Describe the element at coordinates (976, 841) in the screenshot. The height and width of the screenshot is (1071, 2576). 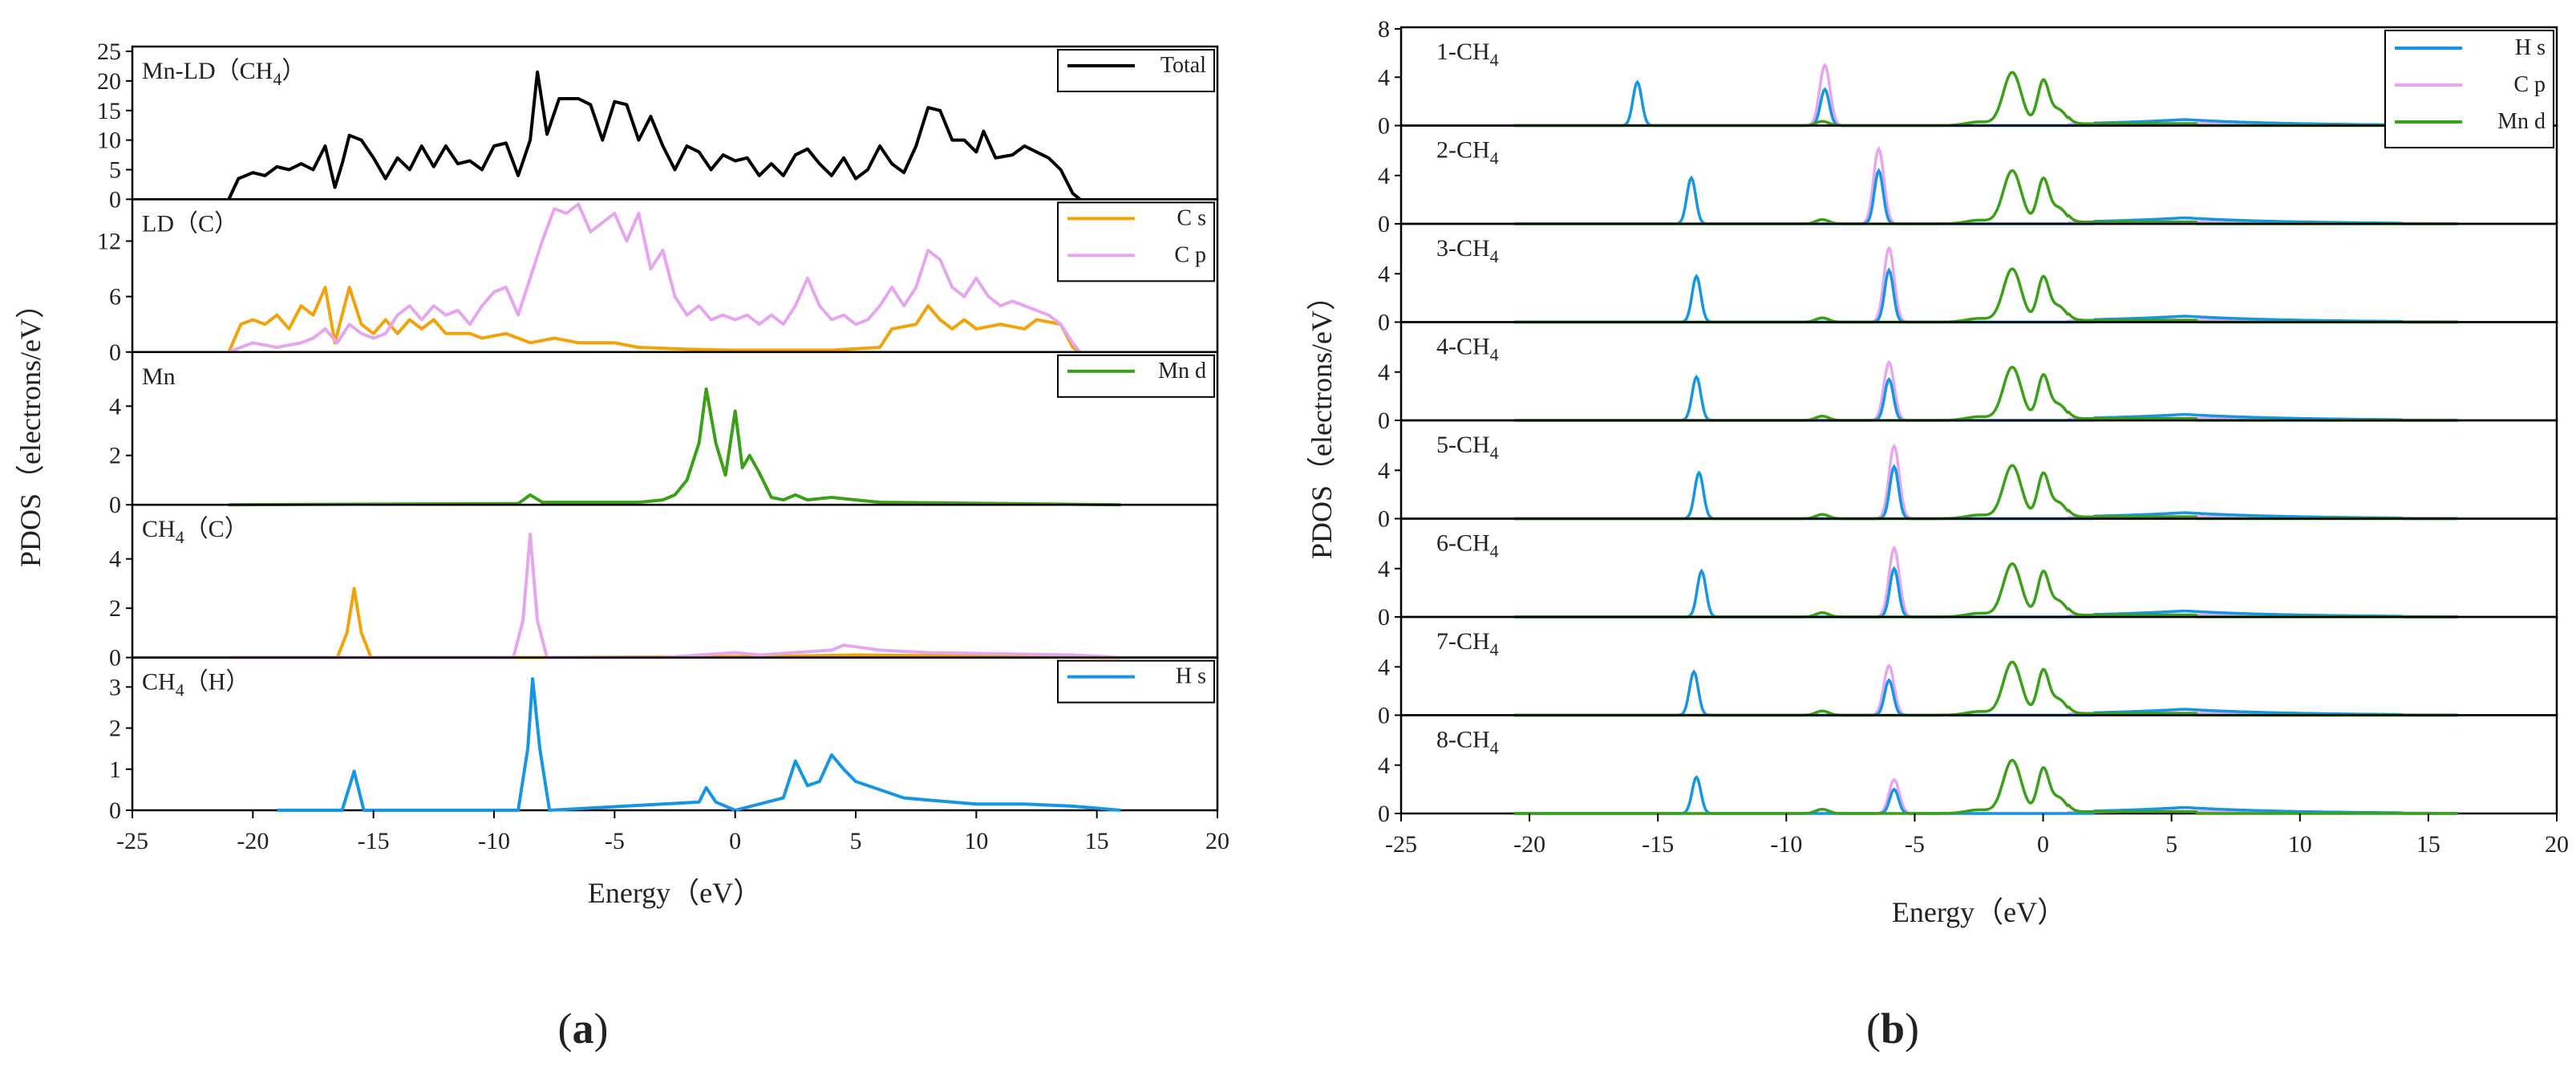
I see `x-tick-label: 10` at that location.